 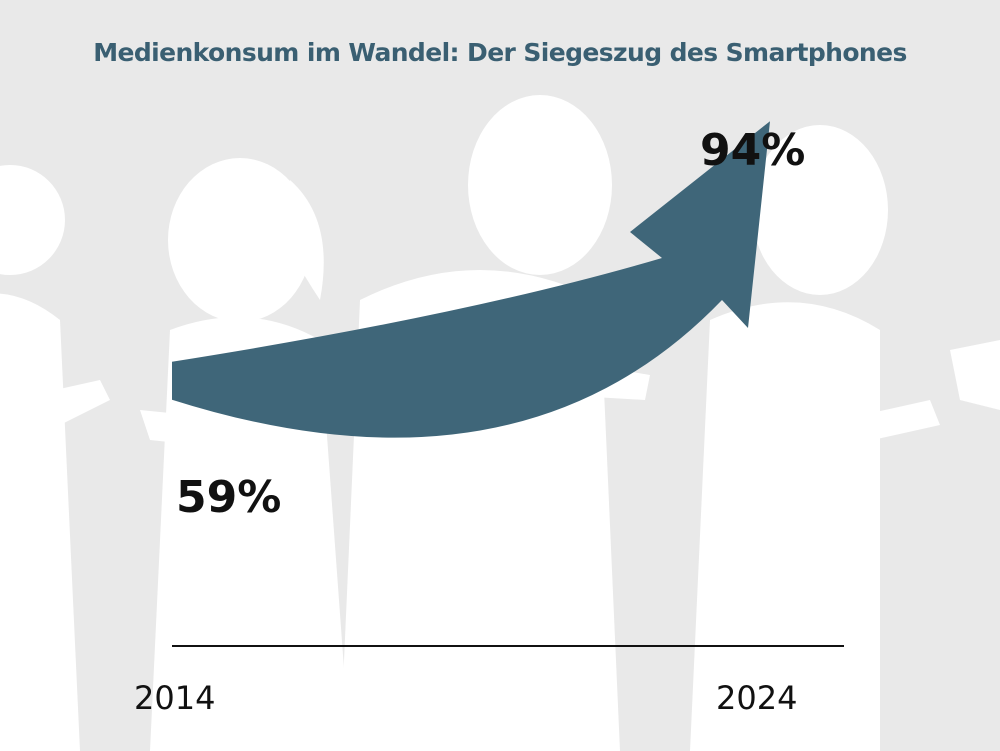 What do you see at coordinates (975, 375) in the screenshot?
I see `person-silhouette-far-right` at bounding box center [975, 375].